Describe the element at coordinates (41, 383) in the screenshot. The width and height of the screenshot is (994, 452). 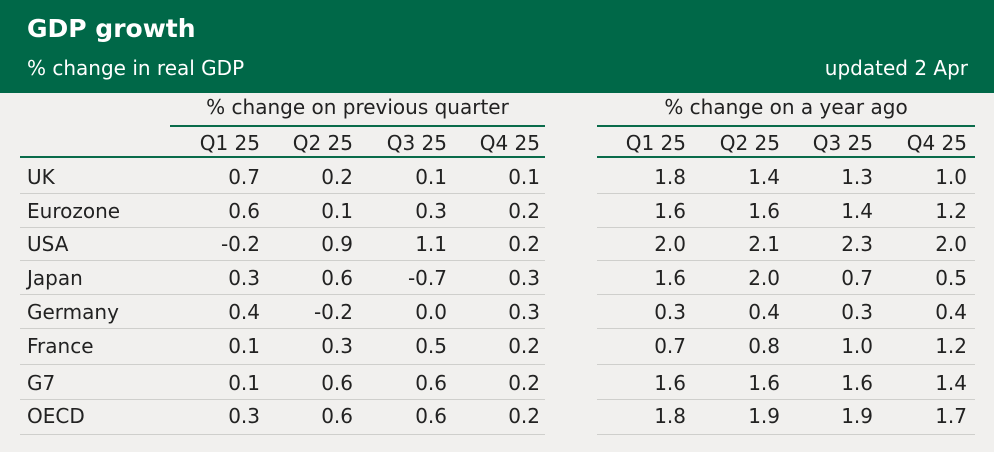
I see `row-label: G7` at that location.